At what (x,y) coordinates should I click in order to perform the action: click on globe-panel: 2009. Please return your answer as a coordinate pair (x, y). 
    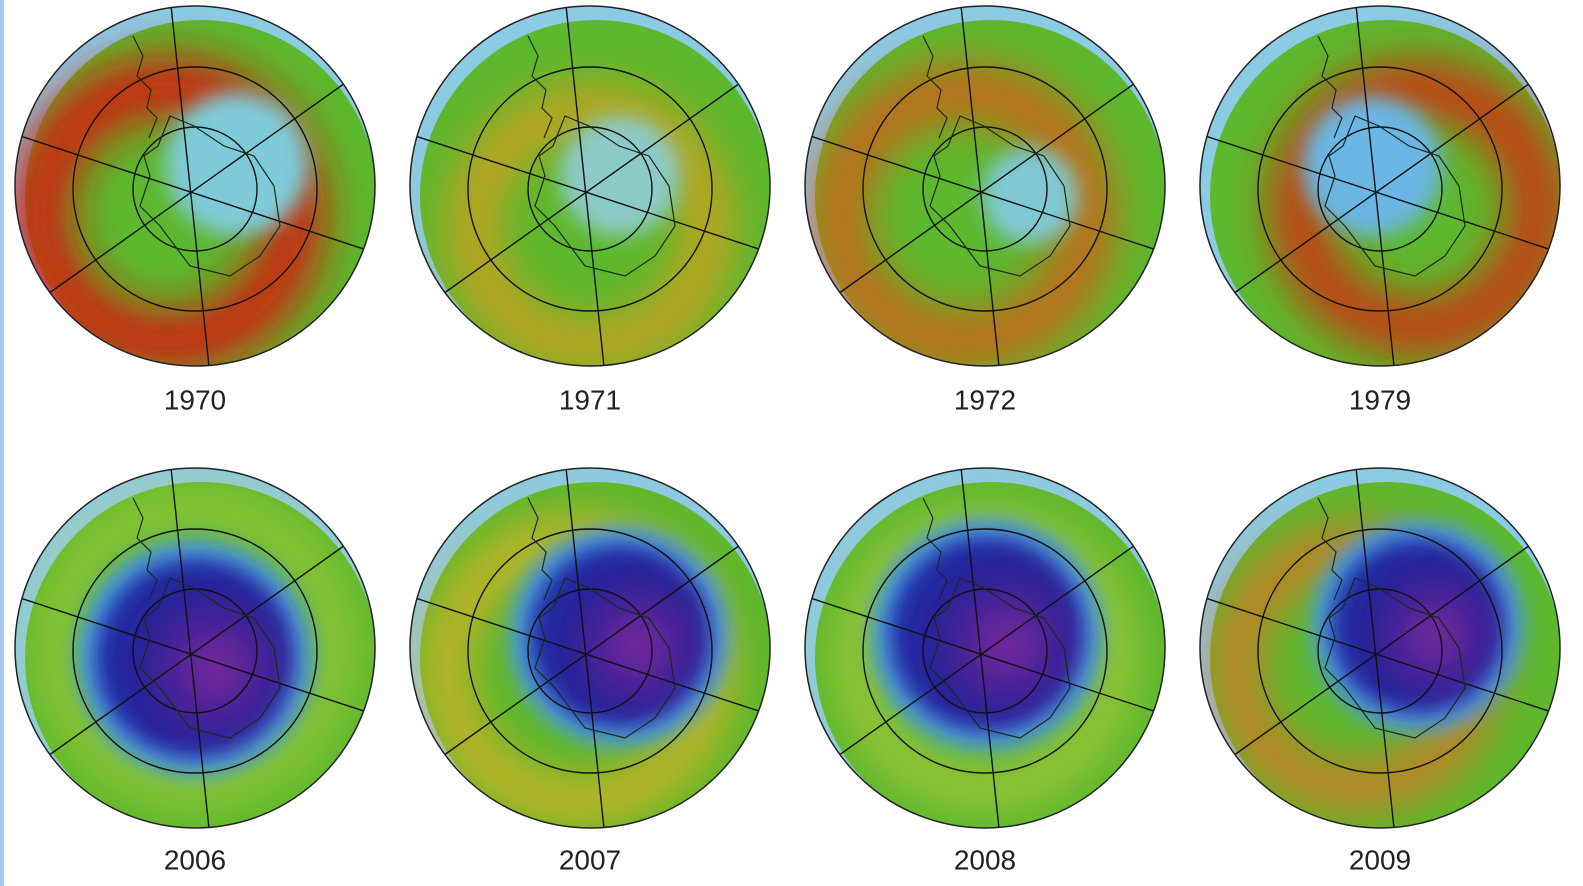
    Looking at the image, I should click on (1380, 671).